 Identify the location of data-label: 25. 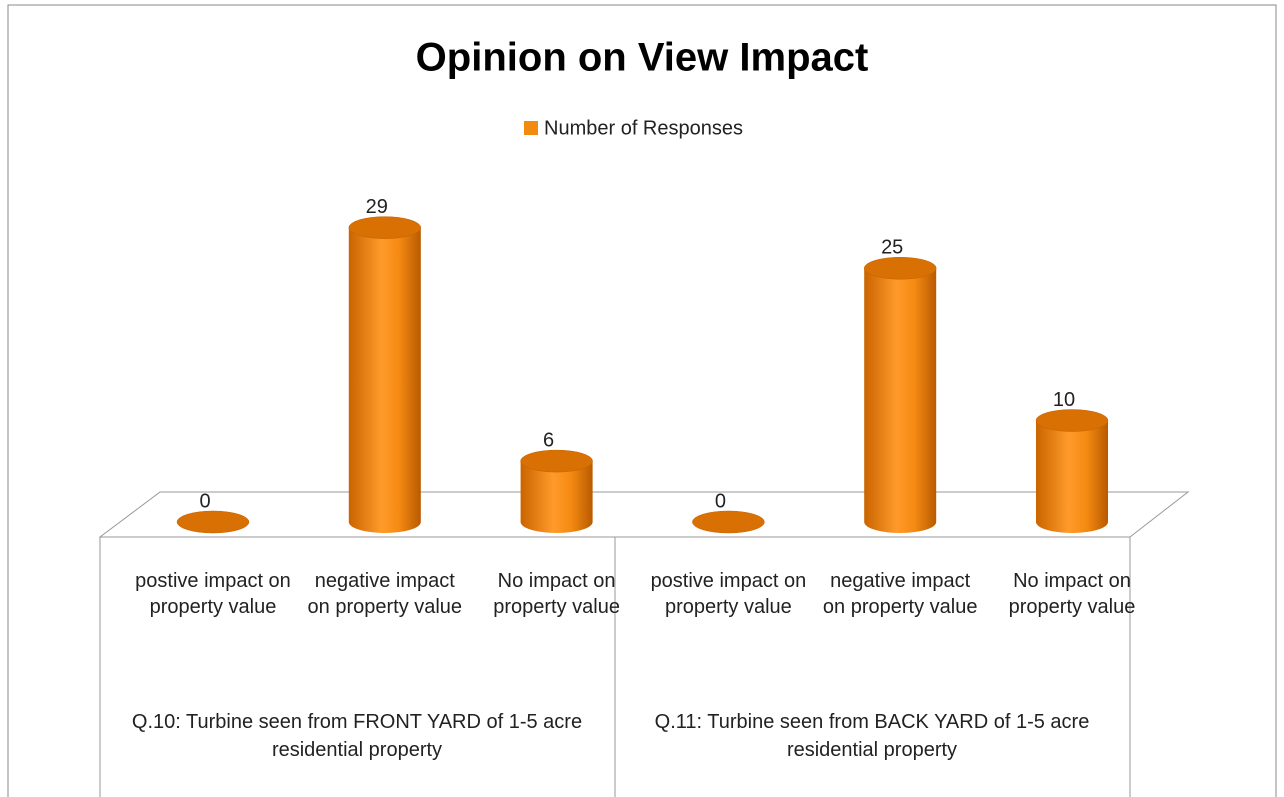
(892, 248).